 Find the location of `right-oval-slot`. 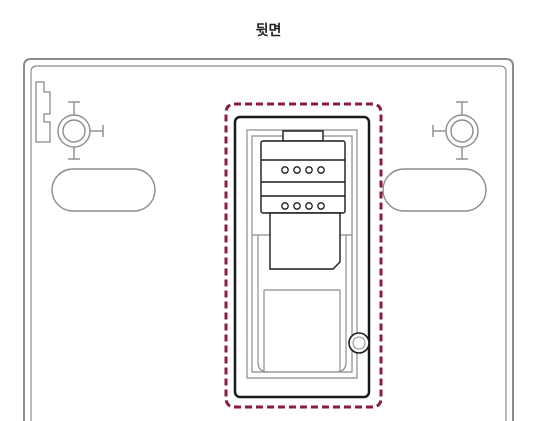

right-oval-slot is located at coordinates (434, 190).